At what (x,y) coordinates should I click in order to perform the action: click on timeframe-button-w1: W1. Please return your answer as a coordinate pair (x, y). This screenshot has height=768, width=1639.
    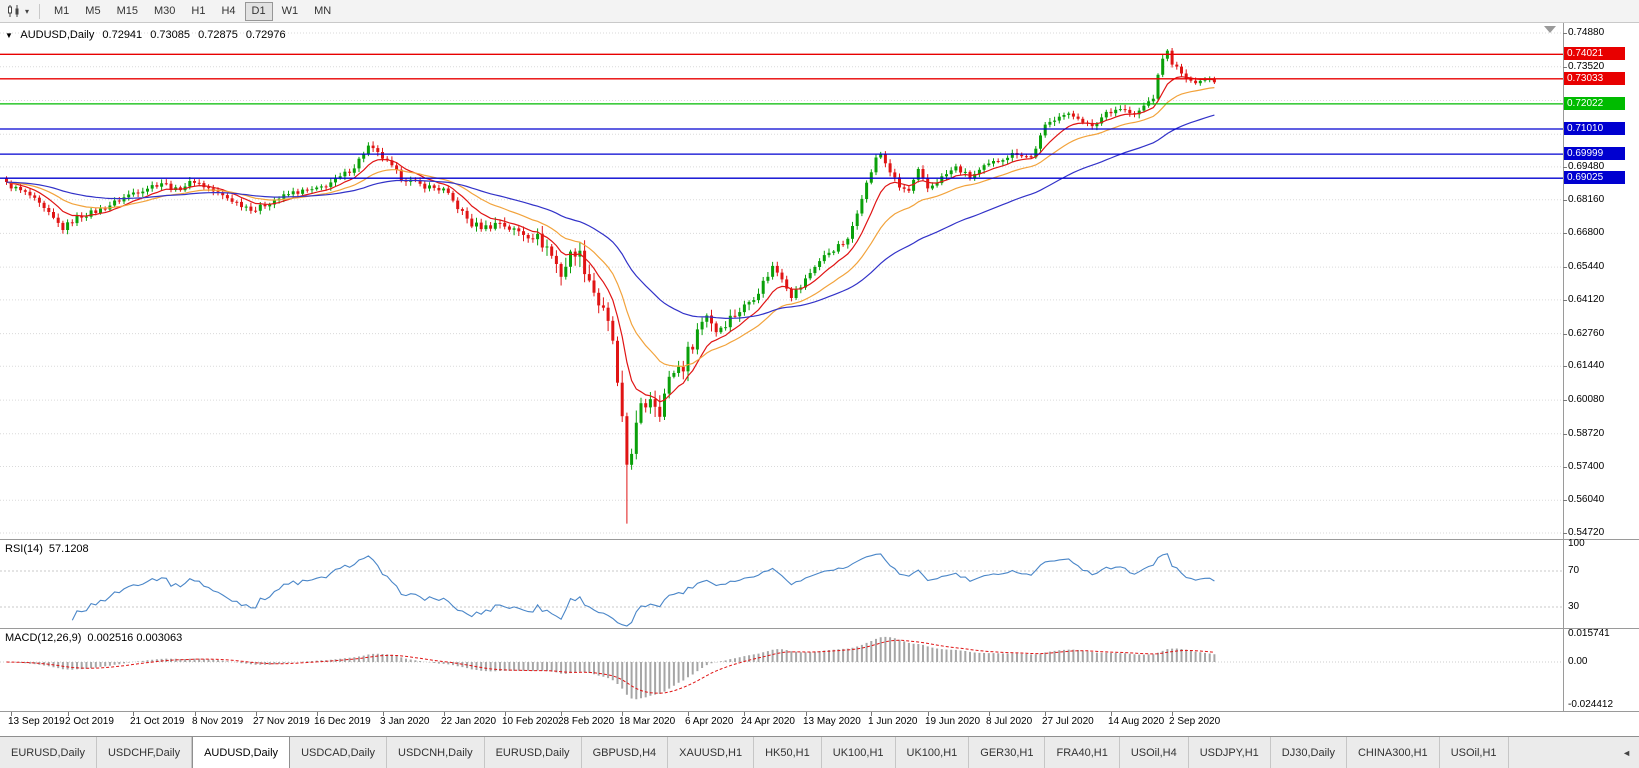
    Looking at the image, I should click on (290, 10).